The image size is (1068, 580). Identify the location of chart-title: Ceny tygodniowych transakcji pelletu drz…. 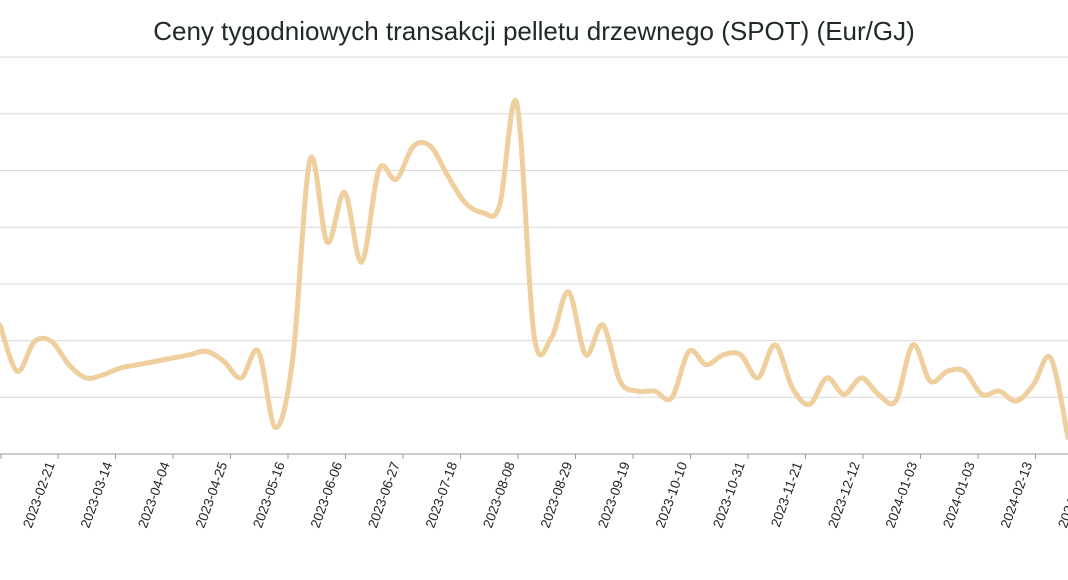
(534, 31).